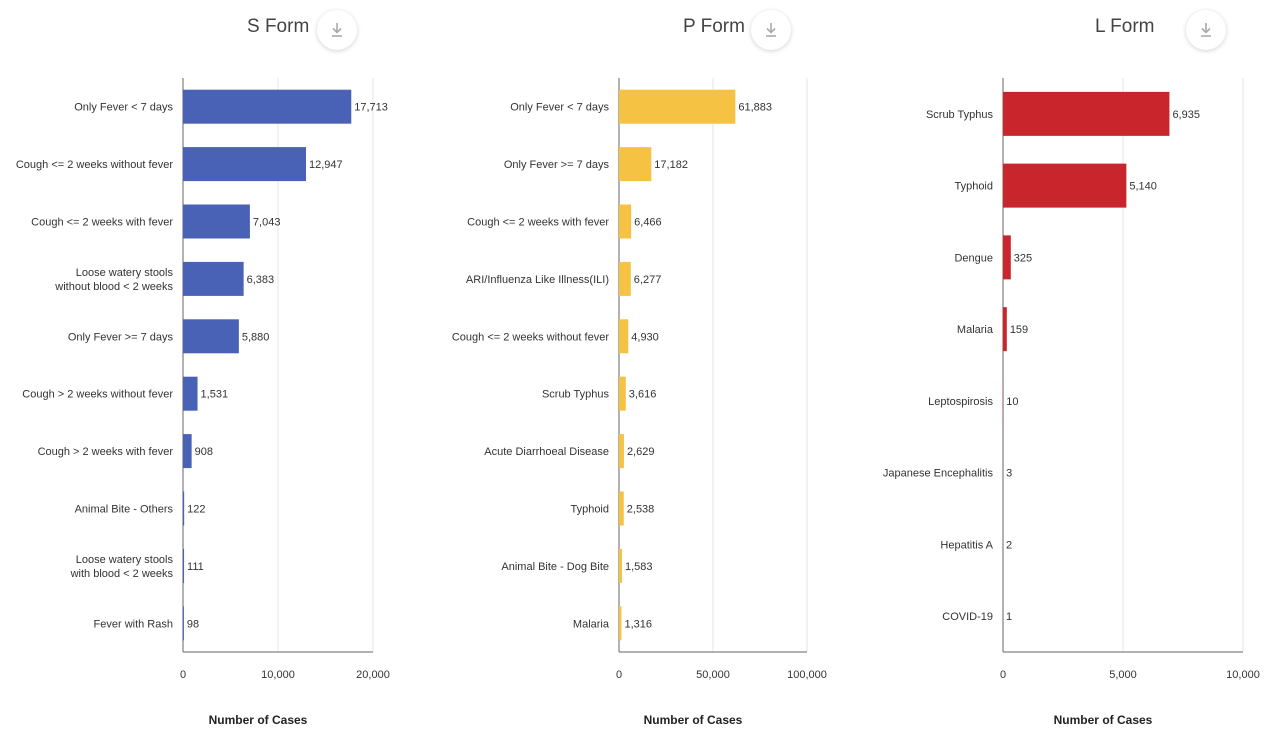 The image size is (1270, 732). What do you see at coordinates (215, 395) in the screenshot?
I see `data-label: 1,531` at bounding box center [215, 395].